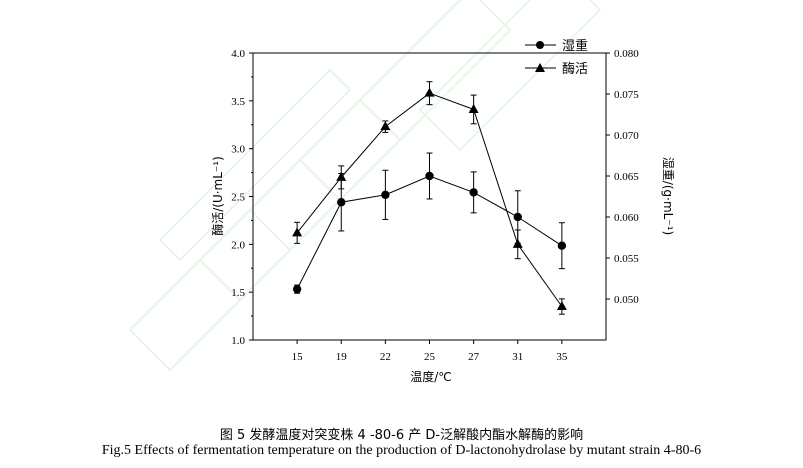 This screenshot has height=468, width=803. Describe the element at coordinates (626, 177) in the screenshot. I see `y-right-tick-label: 0.065` at that location.